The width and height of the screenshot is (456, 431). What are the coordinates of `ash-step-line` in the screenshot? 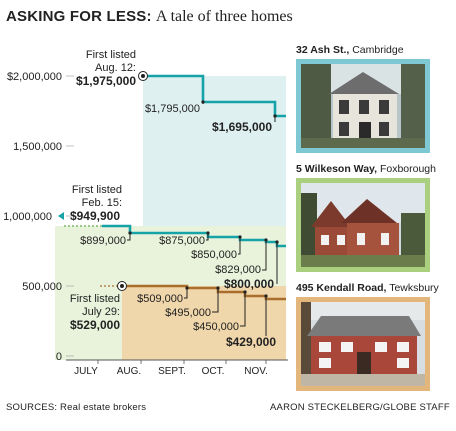 It's located at (214, 96).